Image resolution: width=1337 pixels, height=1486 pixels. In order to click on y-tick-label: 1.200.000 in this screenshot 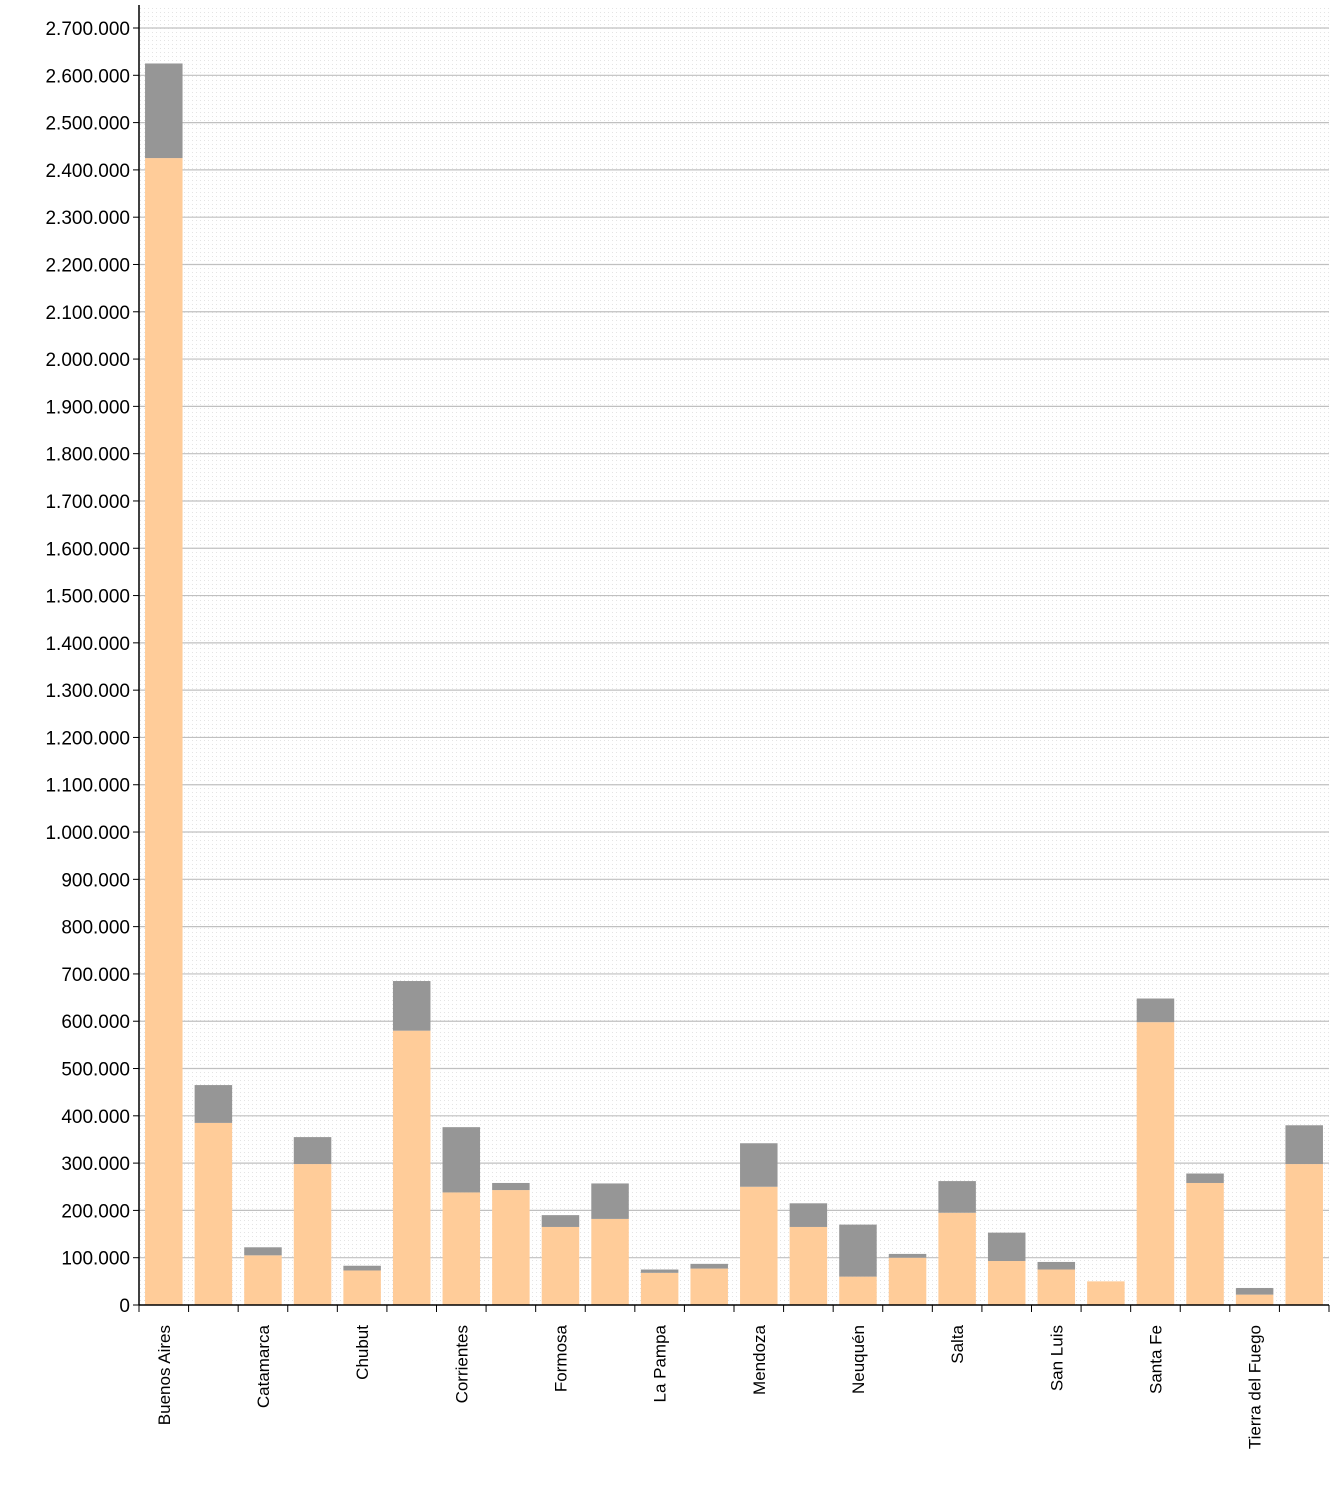, I will do `click(87, 738)`.